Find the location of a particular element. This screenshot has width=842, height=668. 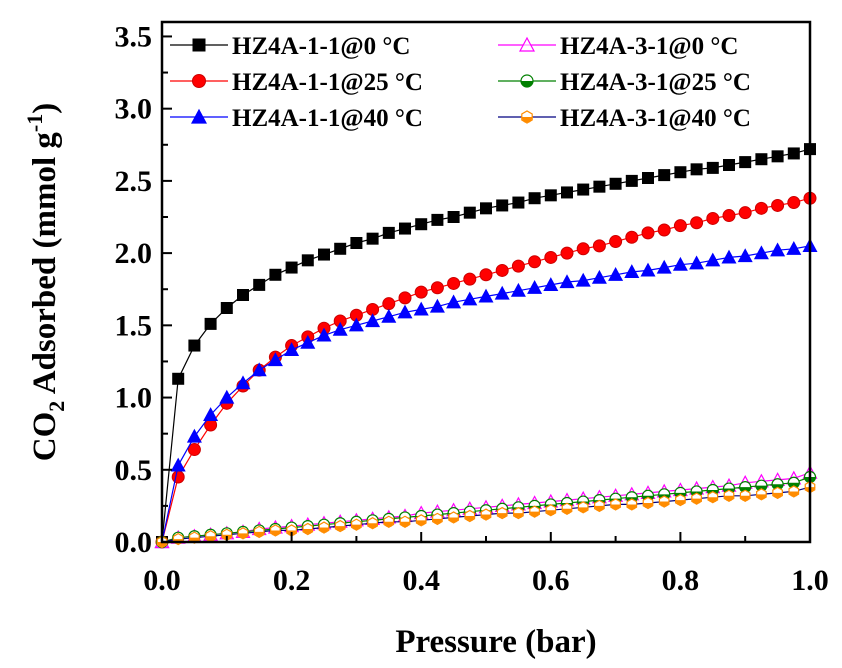

x-tick-label: 0.2 is located at coordinates (292, 580).